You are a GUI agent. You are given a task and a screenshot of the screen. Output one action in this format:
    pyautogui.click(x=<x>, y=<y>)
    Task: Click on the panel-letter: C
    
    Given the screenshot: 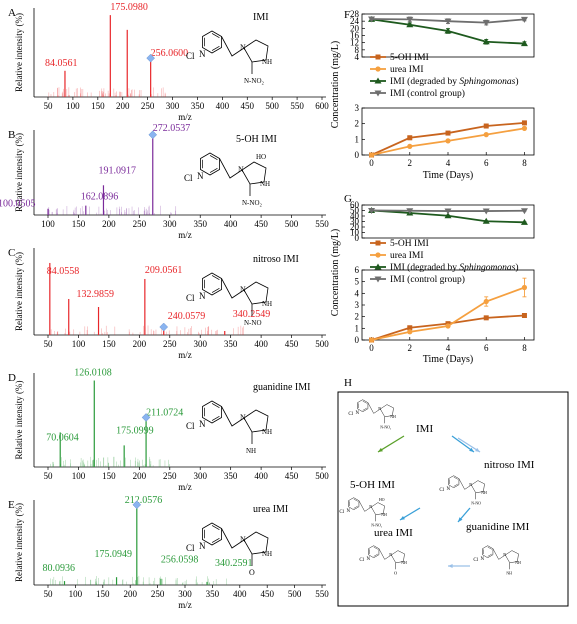 What is the action you would take?
    pyautogui.click(x=11, y=253)
    